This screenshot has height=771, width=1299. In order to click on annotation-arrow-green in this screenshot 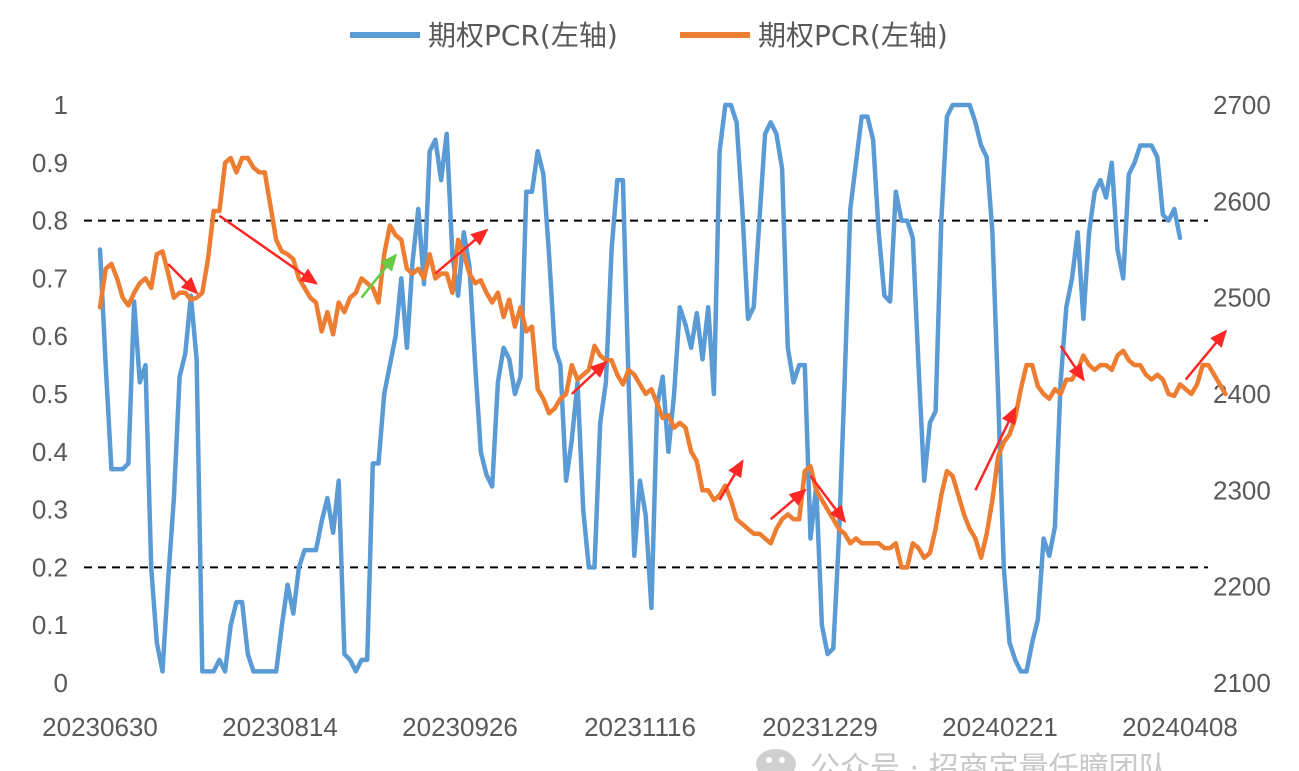, I will do `click(379, 276)`.